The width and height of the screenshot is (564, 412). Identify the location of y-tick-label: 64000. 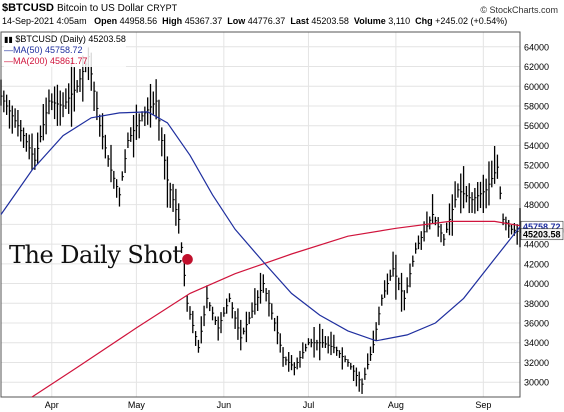
(536, 47).